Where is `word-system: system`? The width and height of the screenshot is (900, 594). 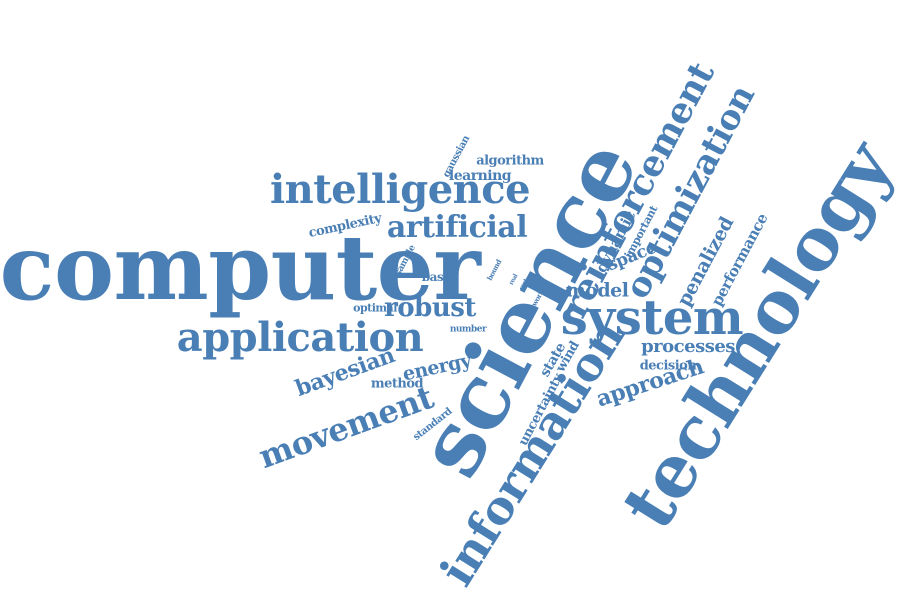
word-system: system is located at coordinates (652, 318).